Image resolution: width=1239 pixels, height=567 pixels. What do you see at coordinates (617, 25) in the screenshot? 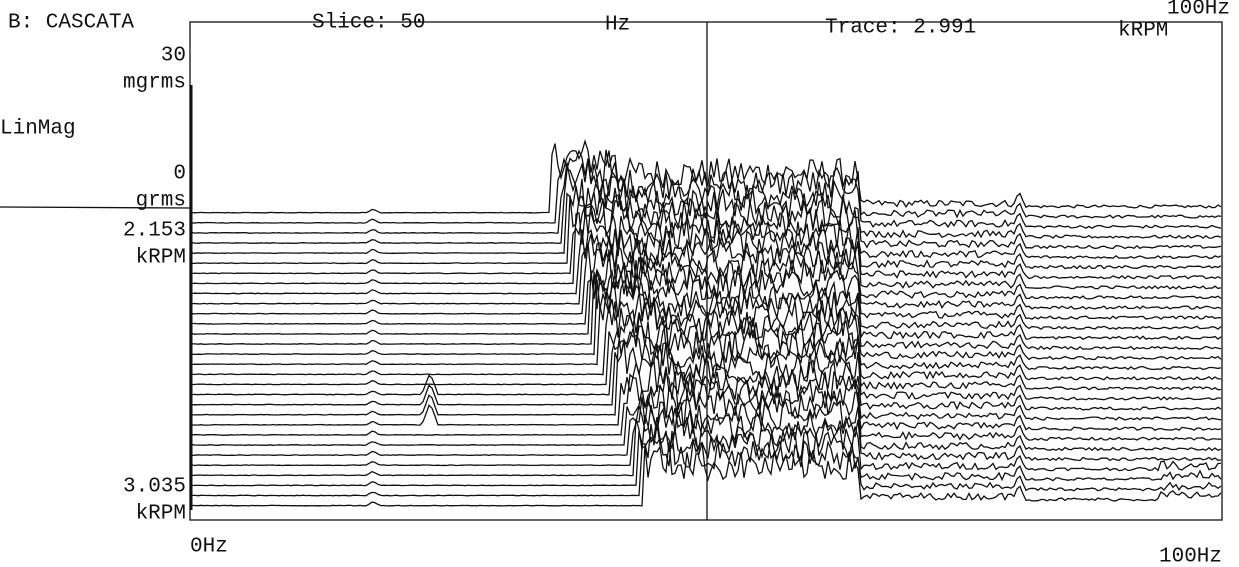
I see `slice-unit: Hz` at bounding box center [617, 25].